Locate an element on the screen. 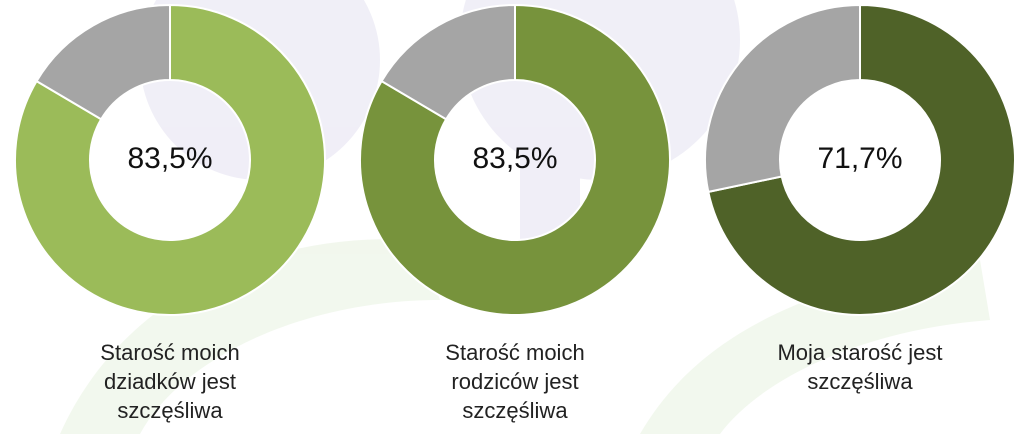 The height and width of the screenshot is (434, 1018). chart-title: Moja starość jest szczęśliwa is located at coordinates (860, 367).